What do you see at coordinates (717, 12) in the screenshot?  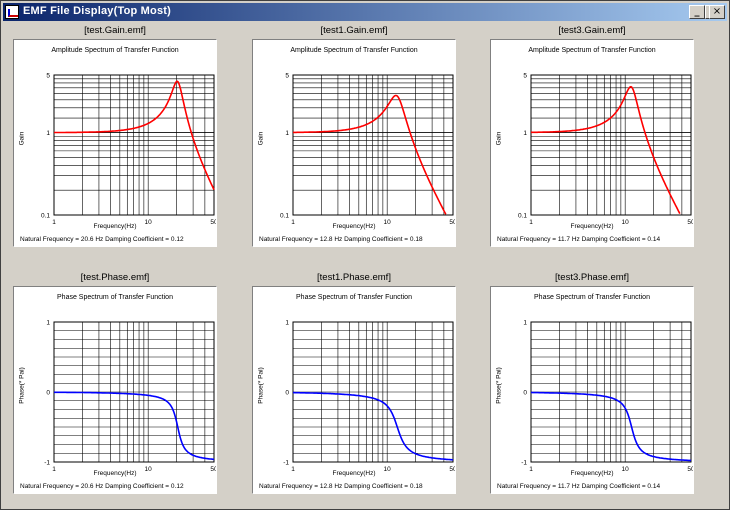 I see `close-button: ×` at bounding box center [717, 12].